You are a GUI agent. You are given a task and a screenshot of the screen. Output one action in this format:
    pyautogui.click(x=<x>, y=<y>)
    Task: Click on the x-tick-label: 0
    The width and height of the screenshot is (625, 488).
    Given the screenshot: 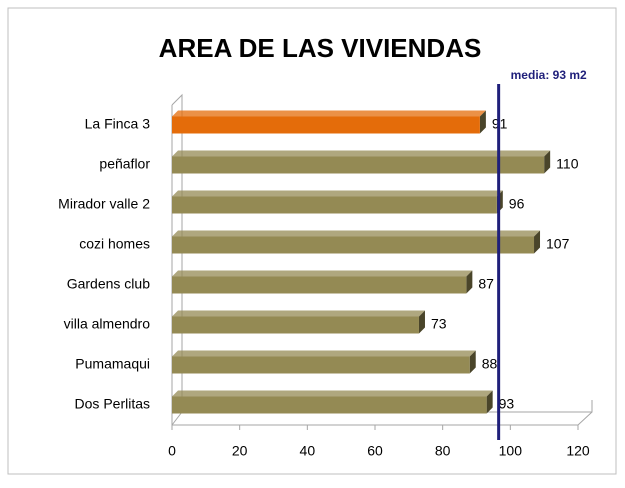 What is the action you would take?
    pyautogui.click(x=172, y=451)
    